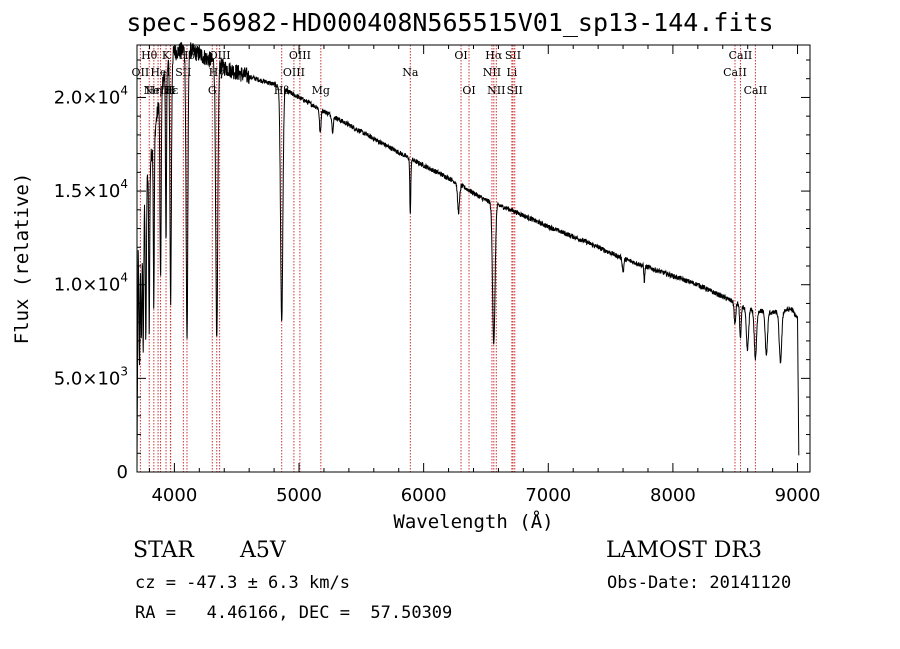 The height and width of the screenshot is (649, 900). What do you see at coordinates (511, 72) in the screenshot?
I see `line-marker-label: Li` at bounding box center [511, 72].